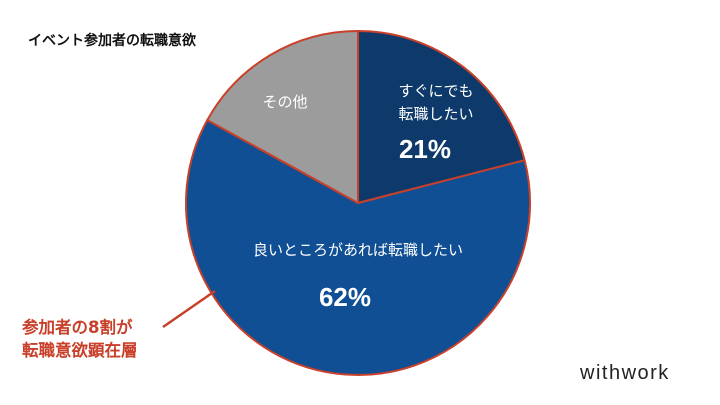 The width and height of the screenshot is (720, 405). I want to click on brand-logo: withwork, so click(625, 373).